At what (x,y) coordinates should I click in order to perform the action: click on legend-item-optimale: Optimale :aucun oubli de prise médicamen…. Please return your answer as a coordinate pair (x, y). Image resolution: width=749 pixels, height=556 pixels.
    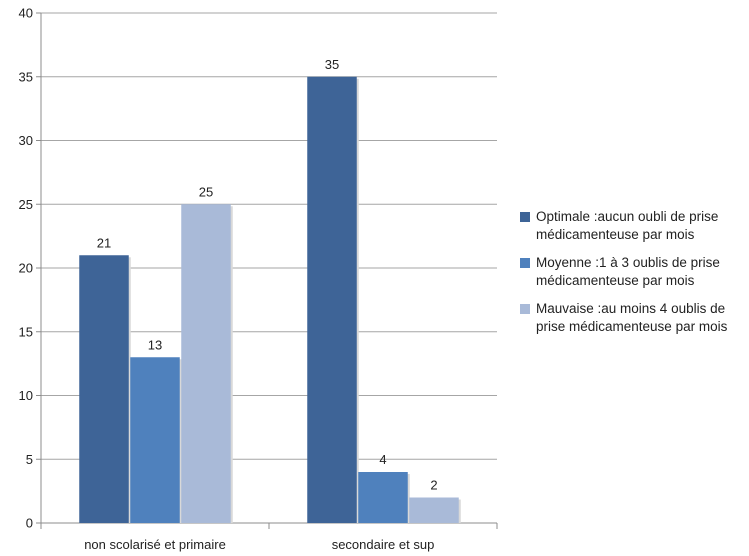
    Looking at the image, I should click on (632, 226).